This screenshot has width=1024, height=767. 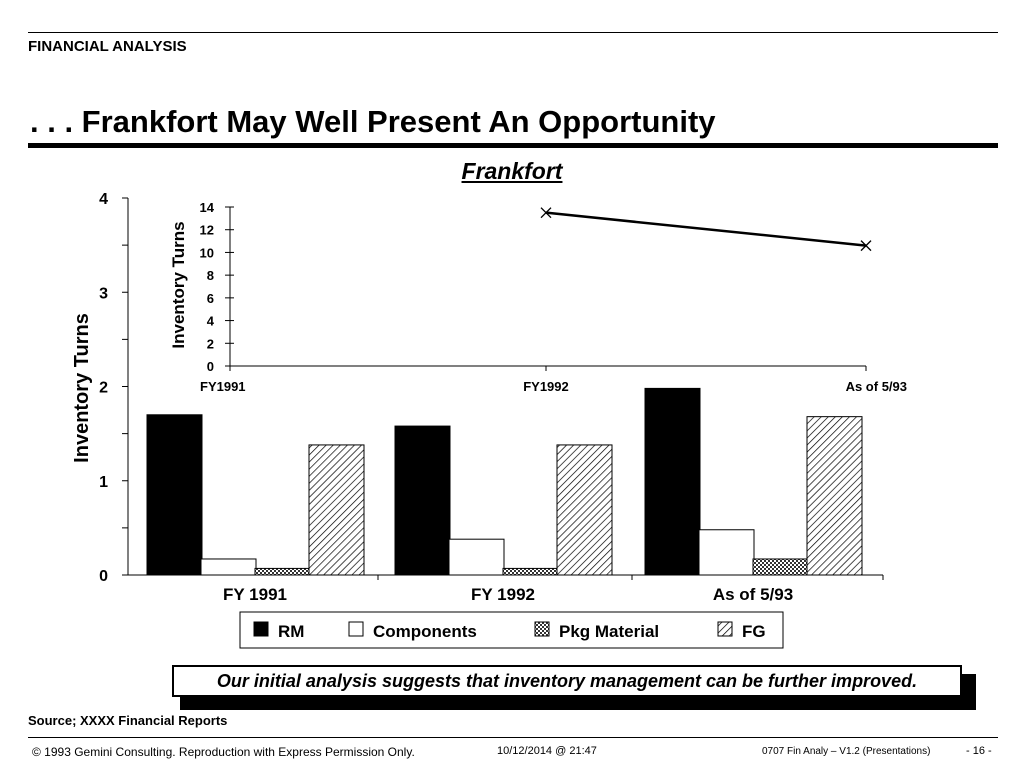 I want to click on inset-y-tick-label: 10, so click(x=207, y=252).